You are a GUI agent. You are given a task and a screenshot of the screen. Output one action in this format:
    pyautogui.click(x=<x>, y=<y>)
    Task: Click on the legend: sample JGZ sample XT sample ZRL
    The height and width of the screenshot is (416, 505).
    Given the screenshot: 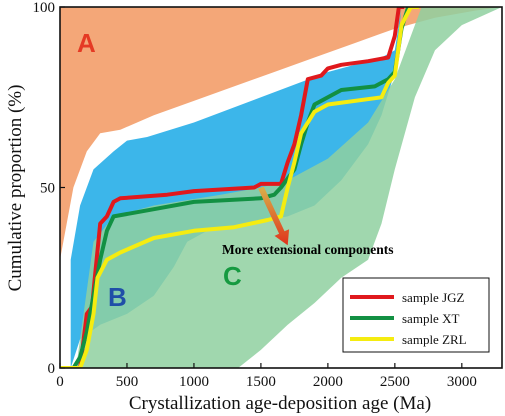 What is the action you would take?
    pyautogui.click(x=416, y=315)
    